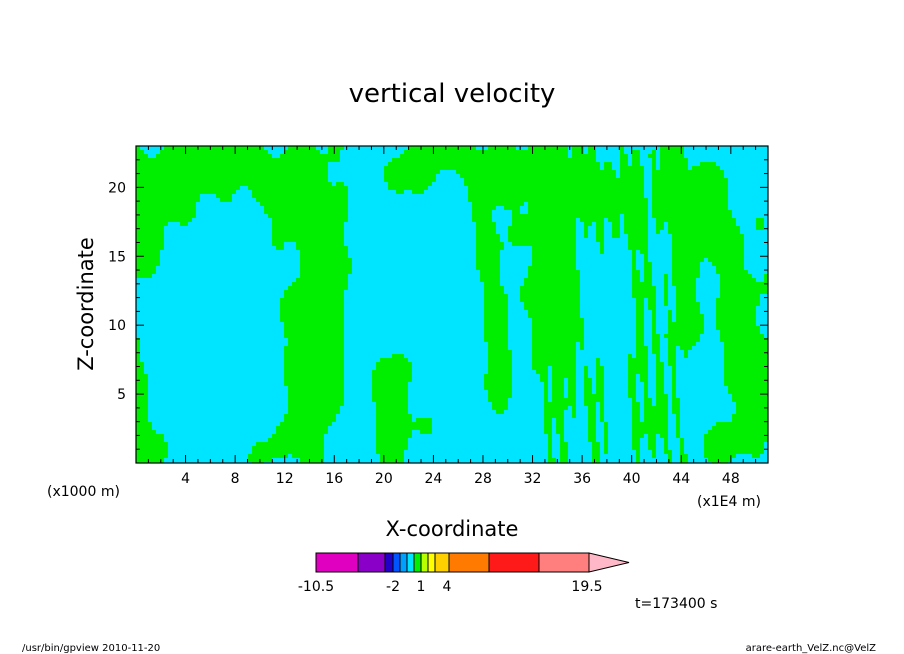 The image size is (904, 654). Describe the element at coordinates (472, 562) in the screenshot. I see `colorbar` at that location.